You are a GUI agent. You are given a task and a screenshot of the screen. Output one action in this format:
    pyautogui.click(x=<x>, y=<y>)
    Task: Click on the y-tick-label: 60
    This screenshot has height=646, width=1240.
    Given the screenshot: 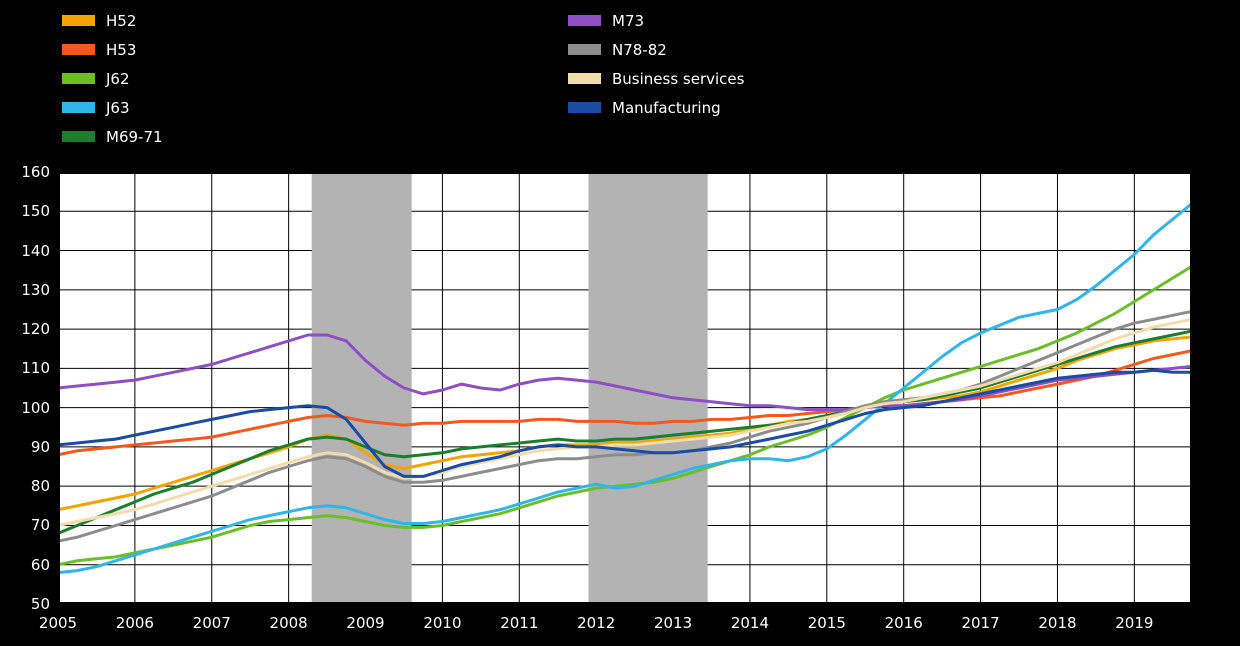 What is the action you would take?
    pyautogui.click(x=40, y=564)
    